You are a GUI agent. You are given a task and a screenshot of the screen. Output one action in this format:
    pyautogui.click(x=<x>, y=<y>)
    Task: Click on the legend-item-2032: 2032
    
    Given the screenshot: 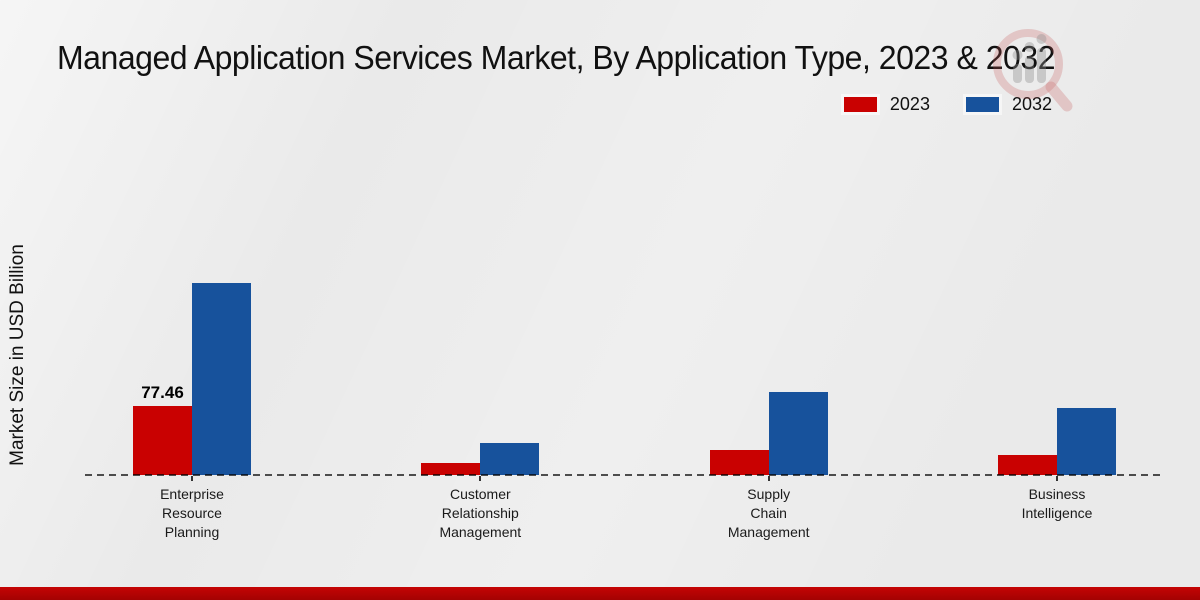 What is the action you would take?
    pyautogui.click(x=1008, y=104)
    